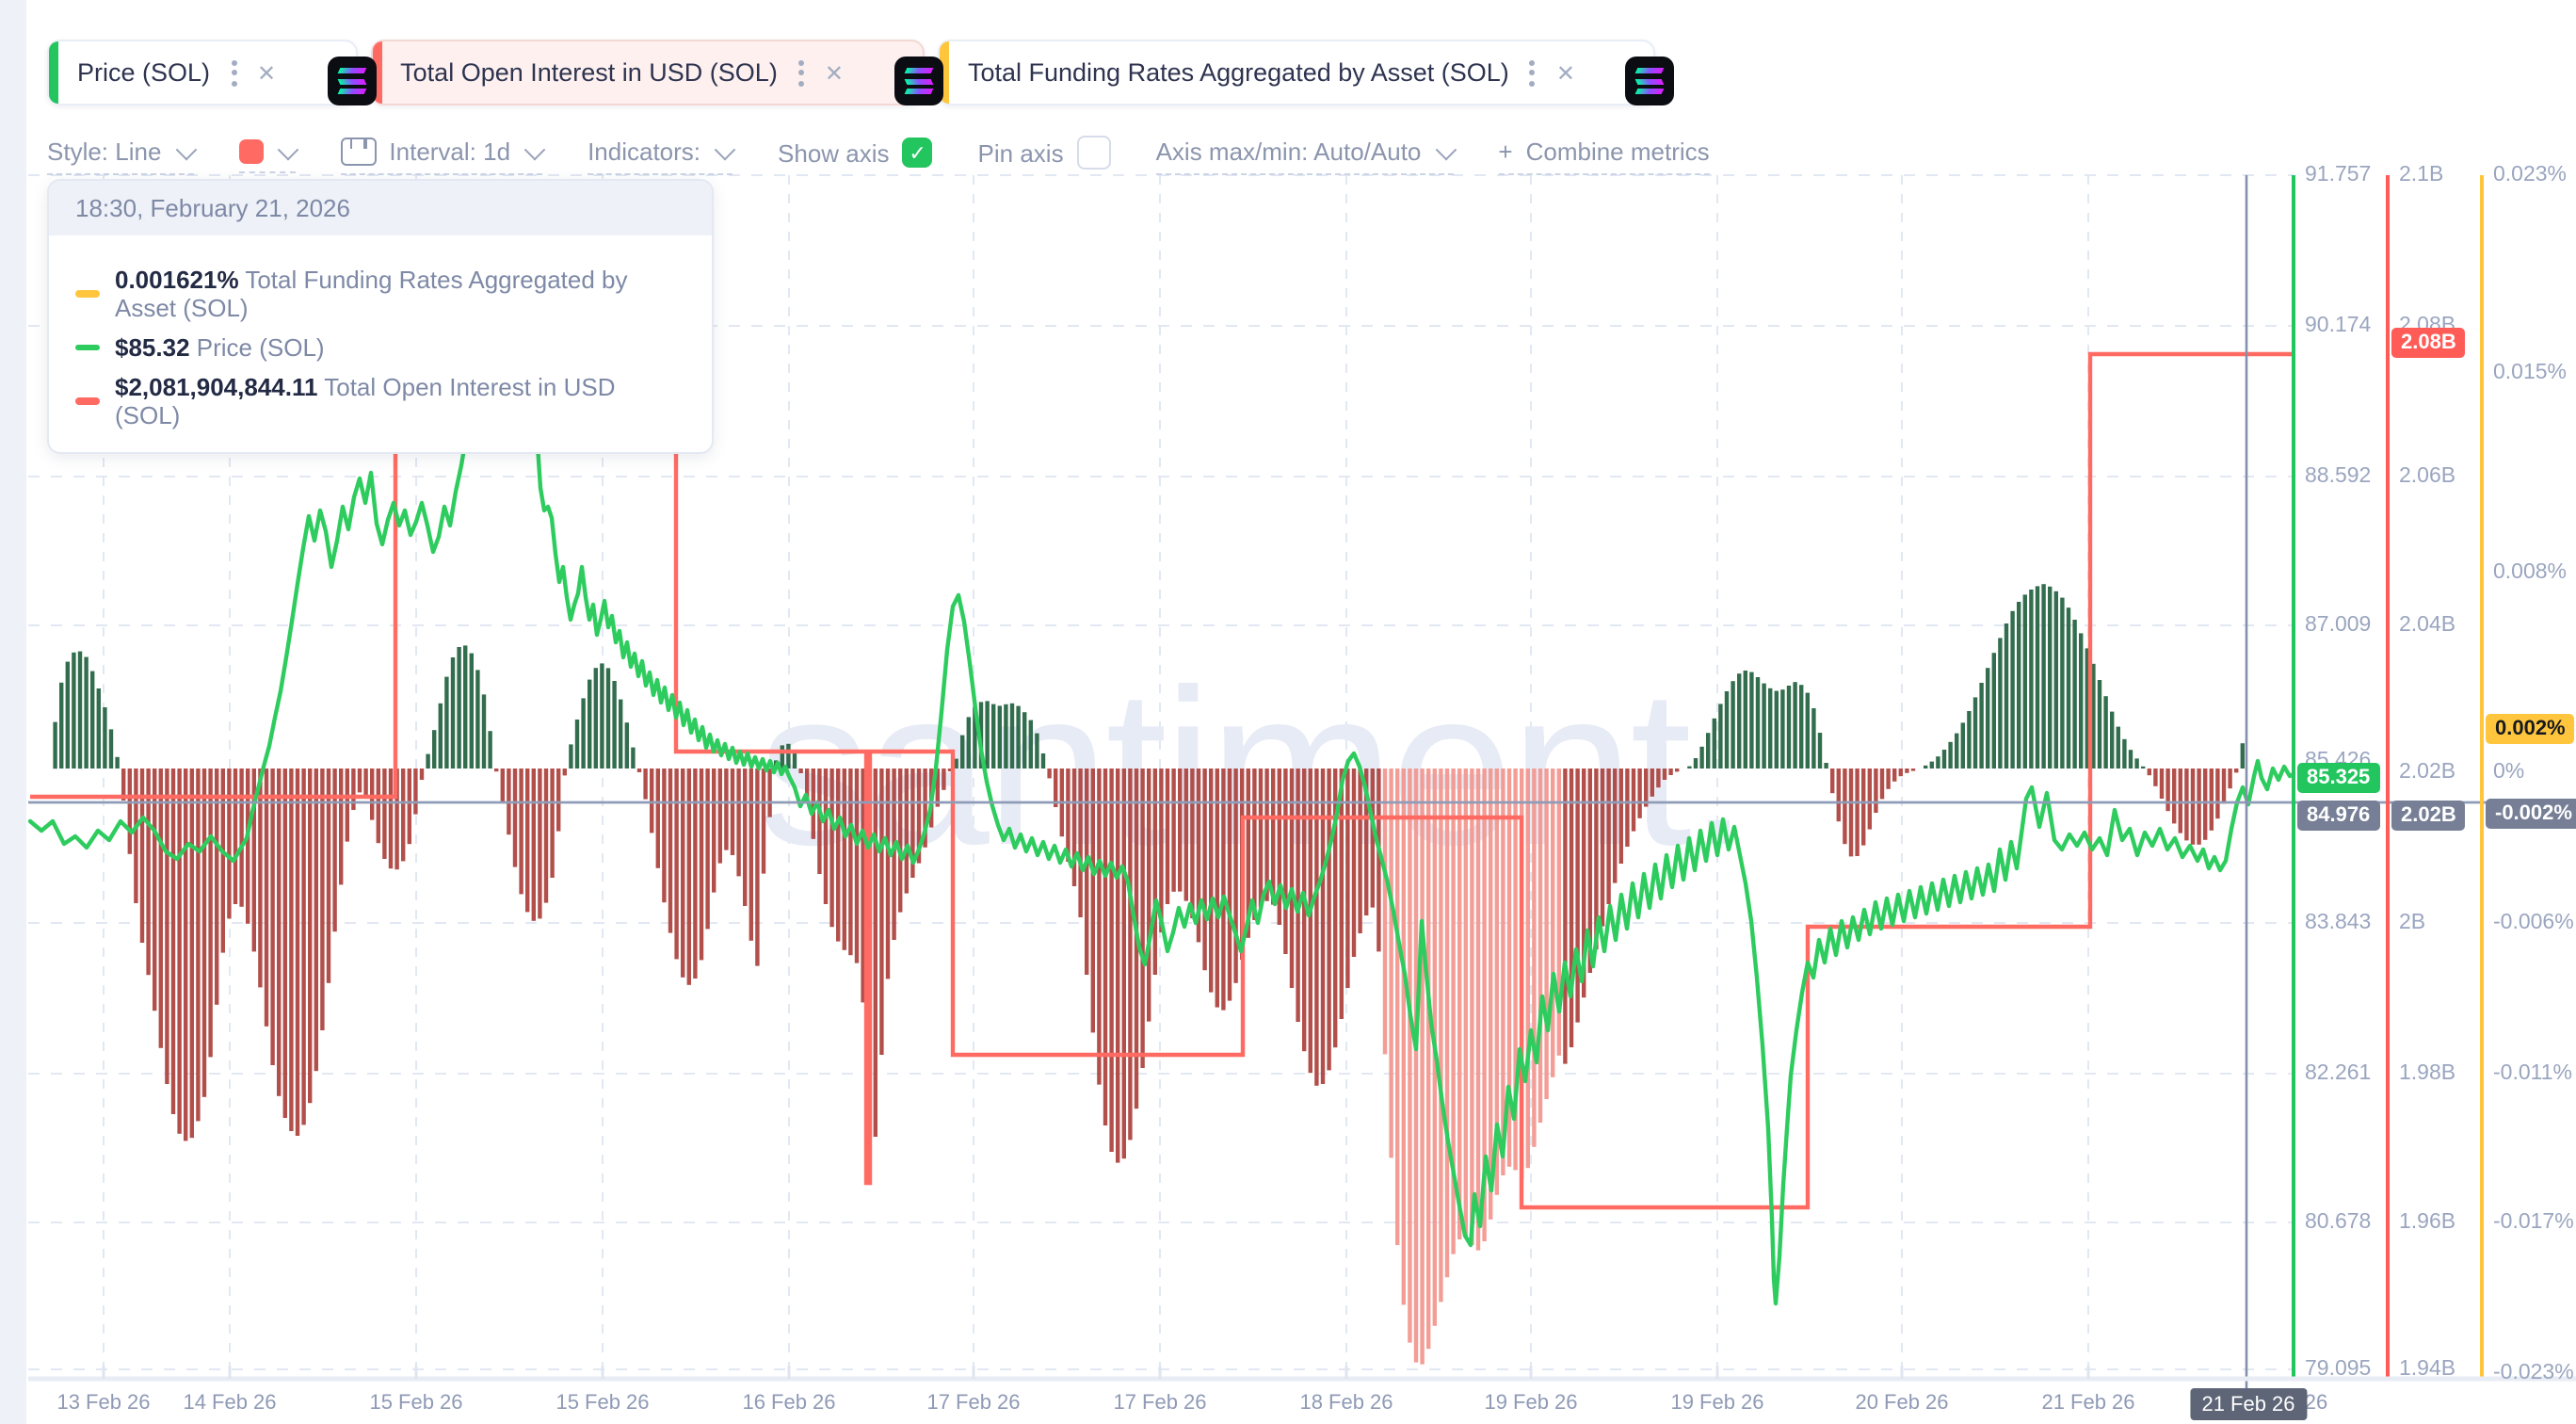 This screenshot has width=2576, height=1424. Describe the element at coordinates (2427, 1222) in the screenshot. I see `axis-tick-open_interest: 1.96B` at that location.